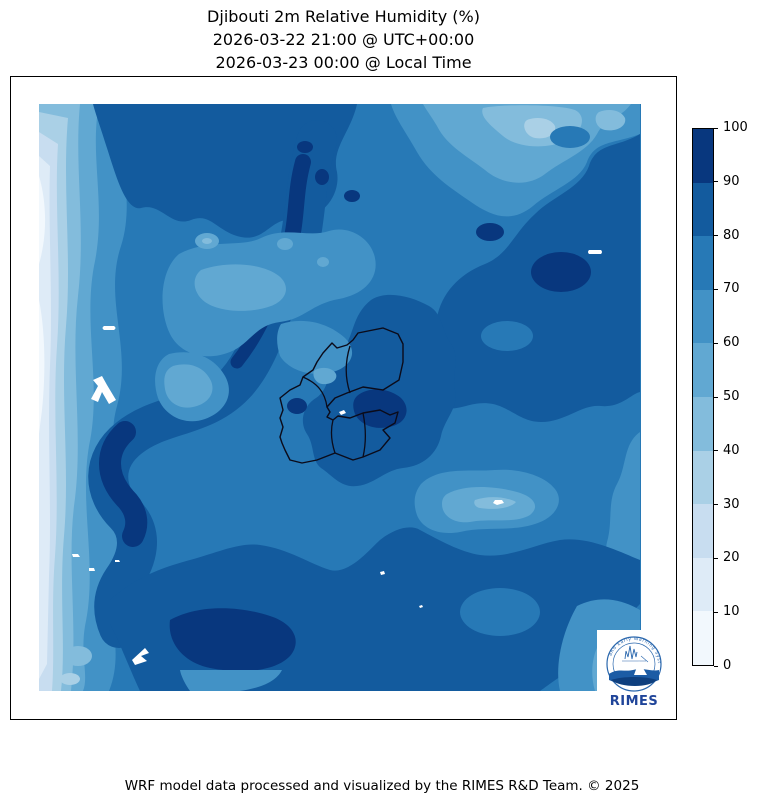 Image resolution: width=764 pixels, height=808 pixels. I want to click on rimes-logo: and Early Warning Syst RIMES, so click(634, 670).